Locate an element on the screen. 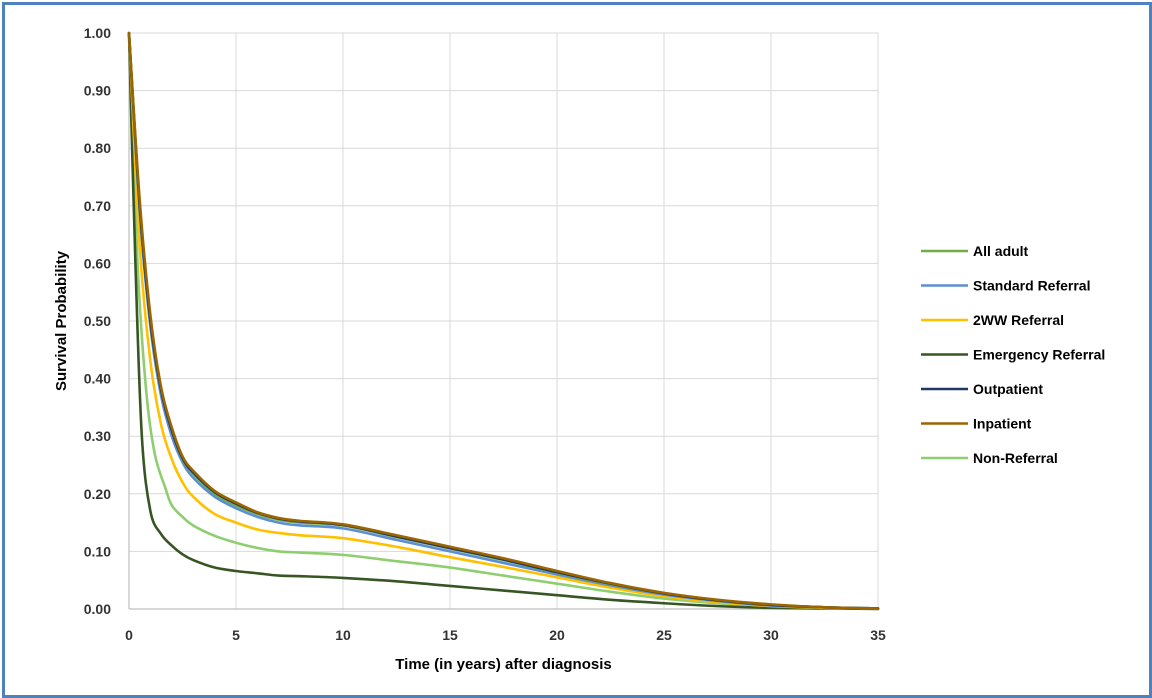 The width and height of the screenshot is (1152, 698). y-tick-label: 0.80 is located at coordinates (97, 148).